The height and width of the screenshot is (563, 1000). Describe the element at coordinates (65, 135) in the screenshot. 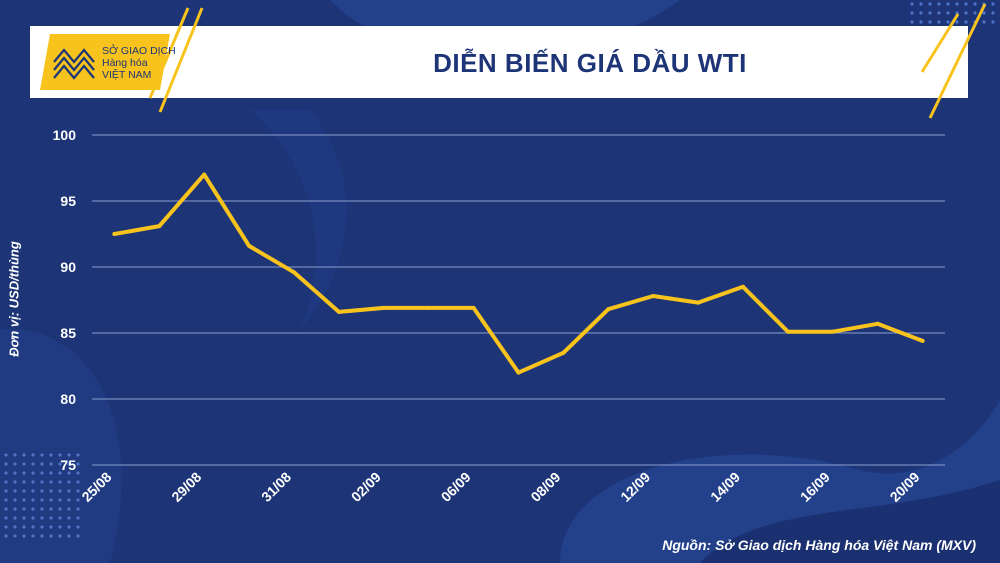

I see `y-tick-label: 100` at that location.